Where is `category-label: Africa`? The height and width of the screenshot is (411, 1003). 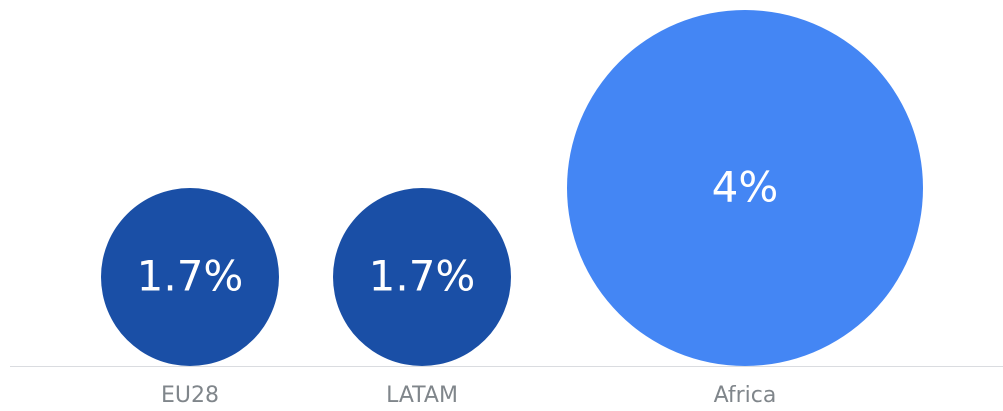
category-label: Africa is located at coordinates (745, 395).